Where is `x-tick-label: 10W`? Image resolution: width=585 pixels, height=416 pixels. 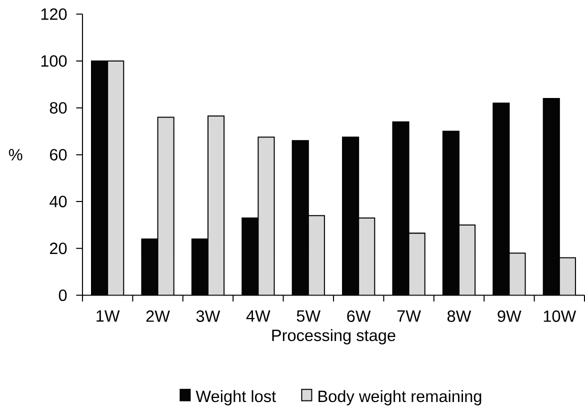
x-tick-label: 10W is located at coordinates (560, 316).